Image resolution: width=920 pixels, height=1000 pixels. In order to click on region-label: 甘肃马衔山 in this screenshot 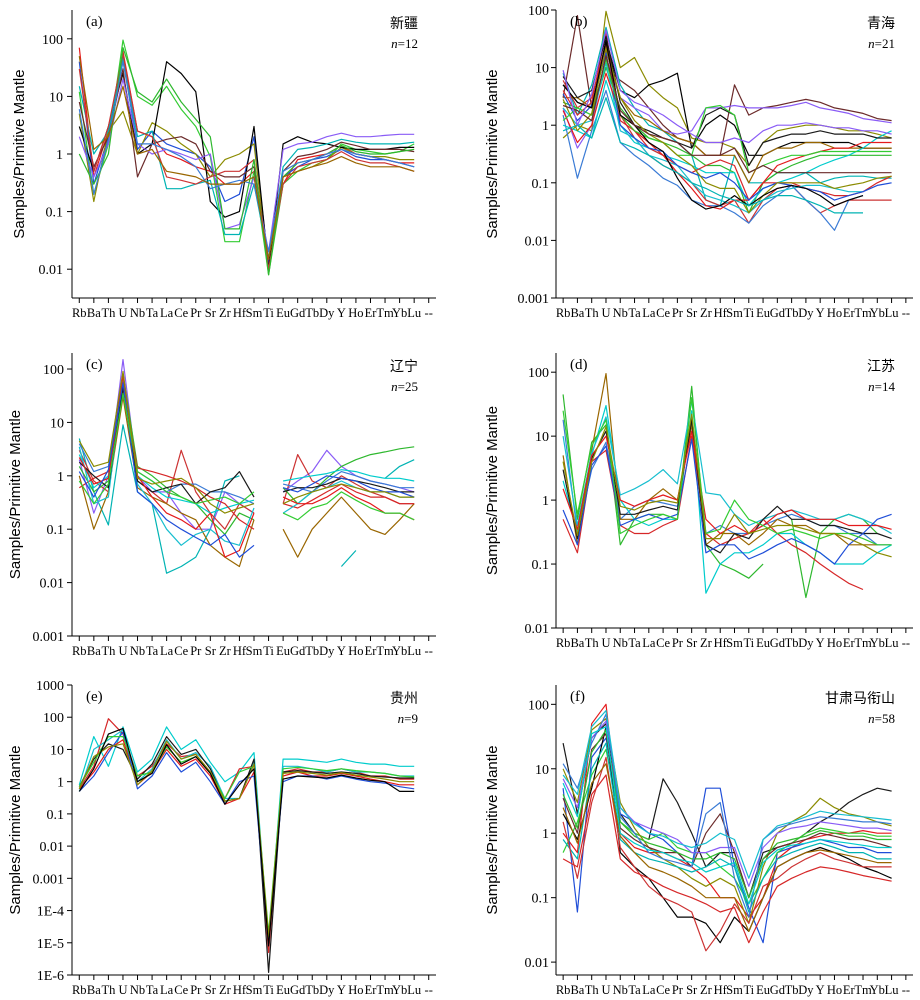, I will do `click(860, 699)`.